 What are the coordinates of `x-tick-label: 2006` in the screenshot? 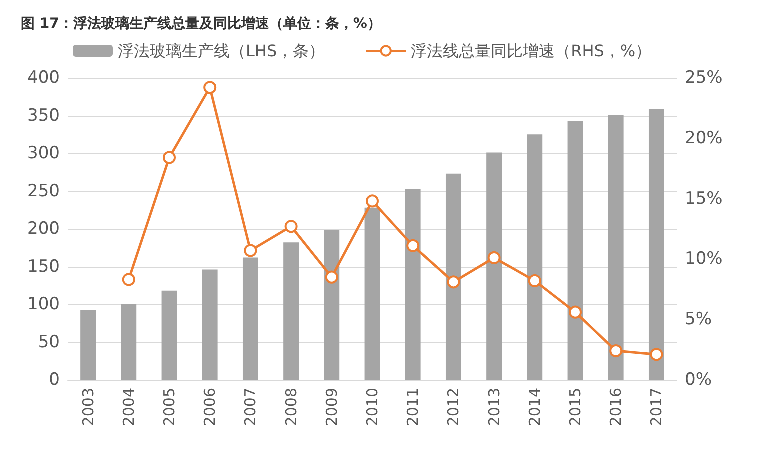 It's located at (210, 407).